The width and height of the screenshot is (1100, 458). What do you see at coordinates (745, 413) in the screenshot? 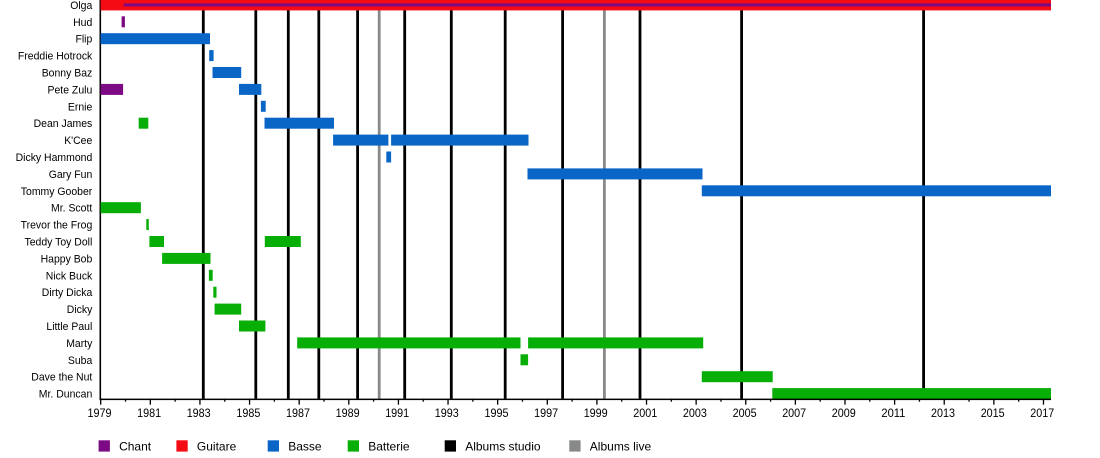
I see `svg-text: 2005` at bounding box center [745, 413].